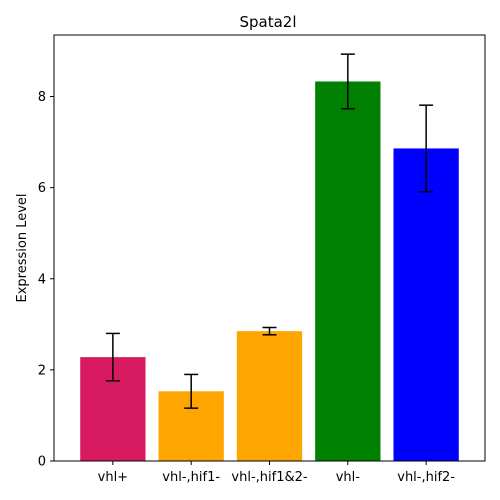 This screenshot has height=500, width=500. What do you see at coordinates (113, 477) in the screenshot?
I see `x-tick-label-0: vhl+` at bounding box center [113, 477].